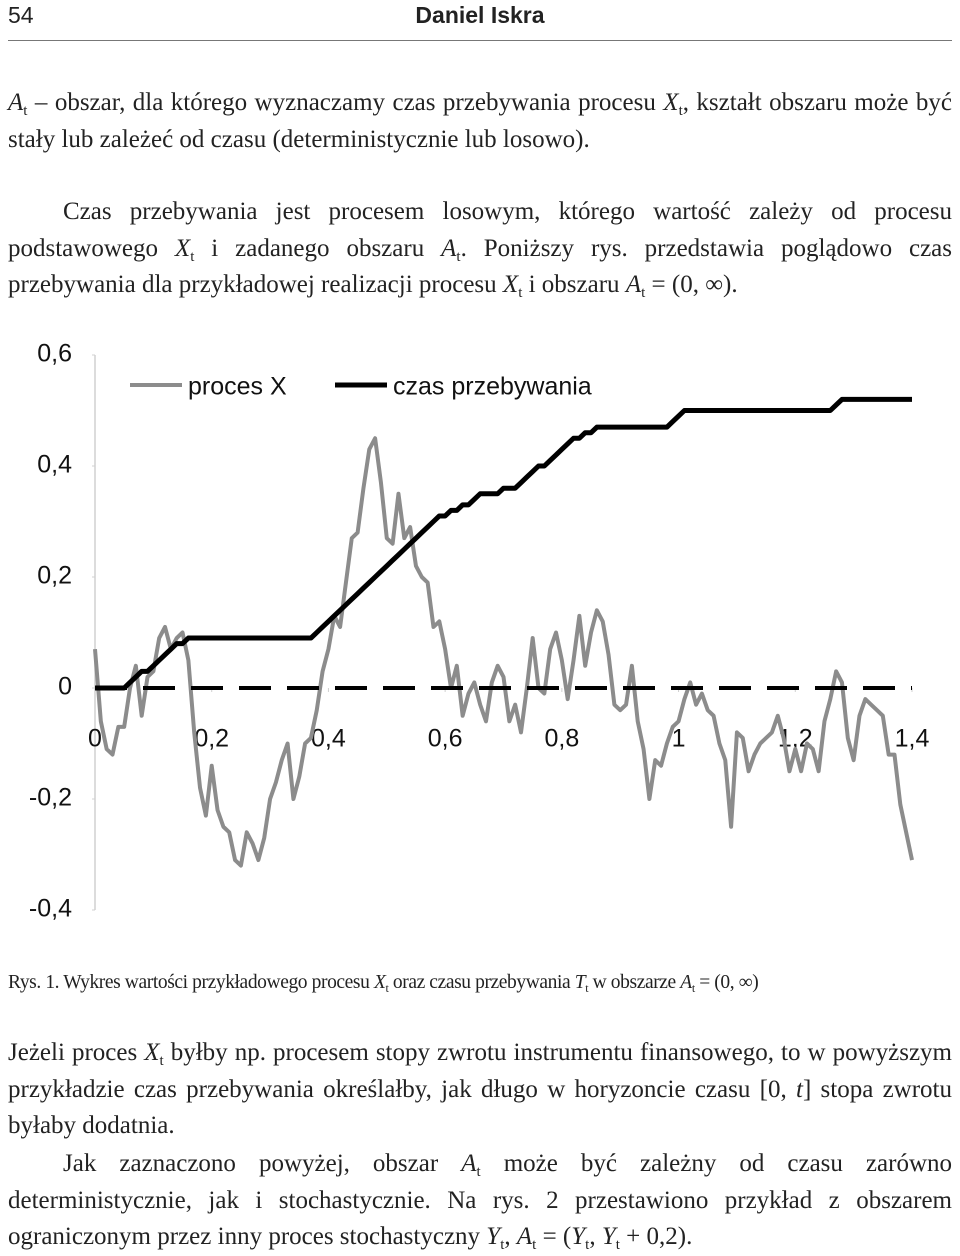  What do you see at coordinates (318, 248) in the screenshot?
I see `text-run: i zadanego obszaru` at bounding box center [318, 248].